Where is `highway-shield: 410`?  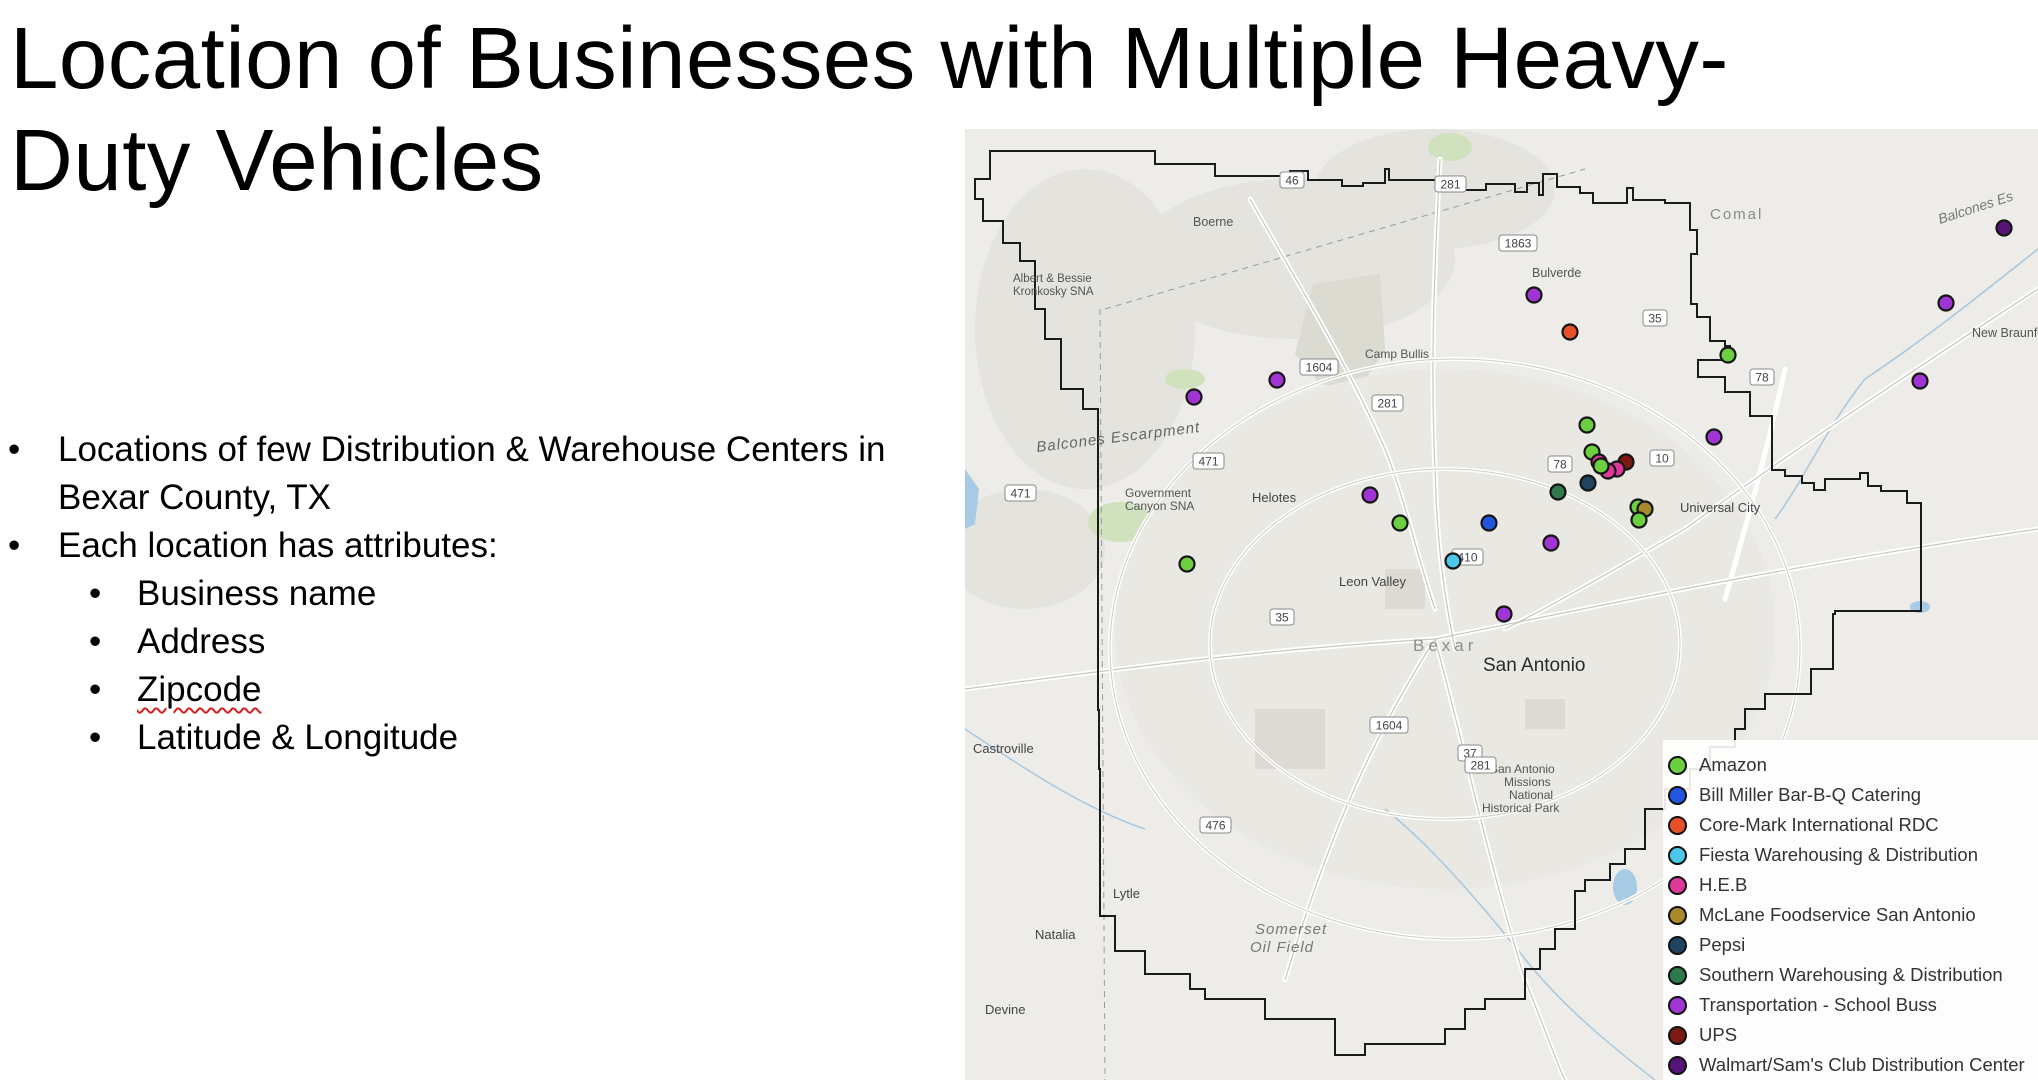
highway-shield: 410 is located at coordinates (1467, 557).